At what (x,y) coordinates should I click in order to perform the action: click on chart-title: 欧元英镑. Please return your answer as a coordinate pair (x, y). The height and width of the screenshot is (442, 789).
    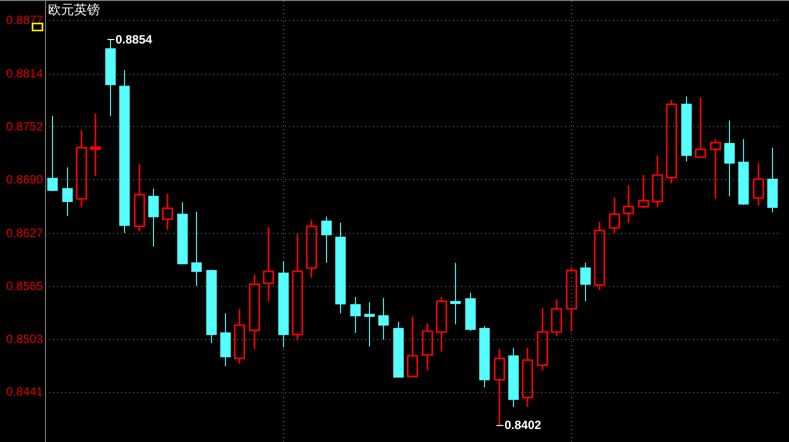
    Looking at the image, I should click on (74, 9).